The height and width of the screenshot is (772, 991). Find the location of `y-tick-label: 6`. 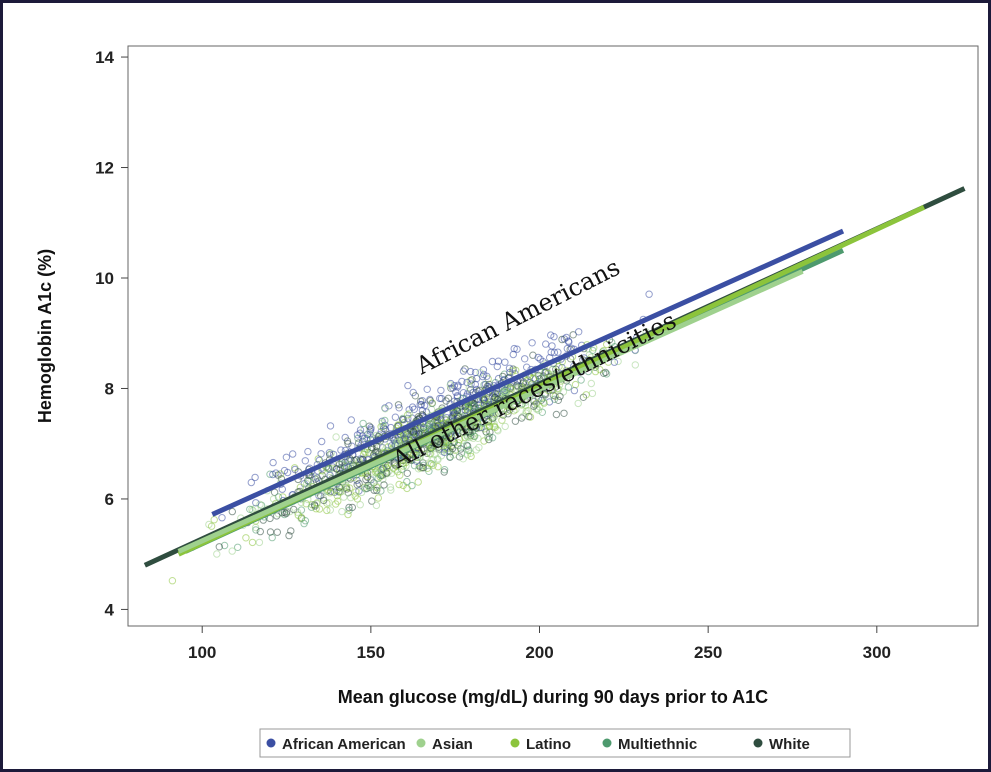

y-tick-label: 6 is located at coordinates (109, 499).